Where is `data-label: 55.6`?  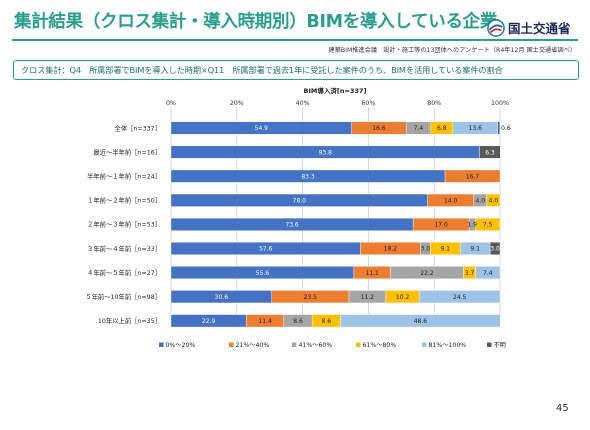 data-label: 55.6 is located at coordinates (263, 273).